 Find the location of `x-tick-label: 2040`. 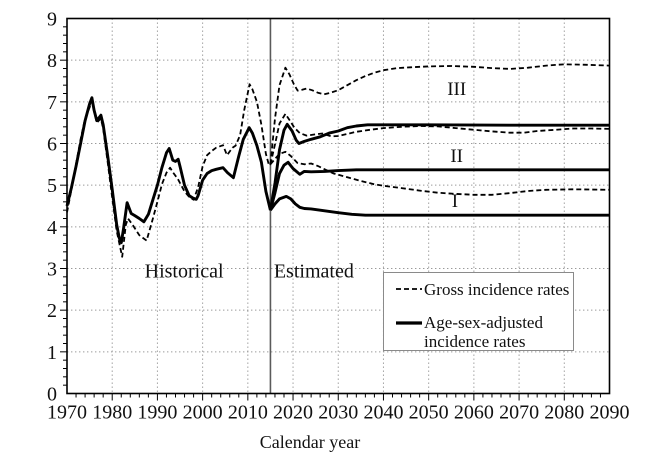

x-tick-label: 2040 is located at coordinates (383, 413).